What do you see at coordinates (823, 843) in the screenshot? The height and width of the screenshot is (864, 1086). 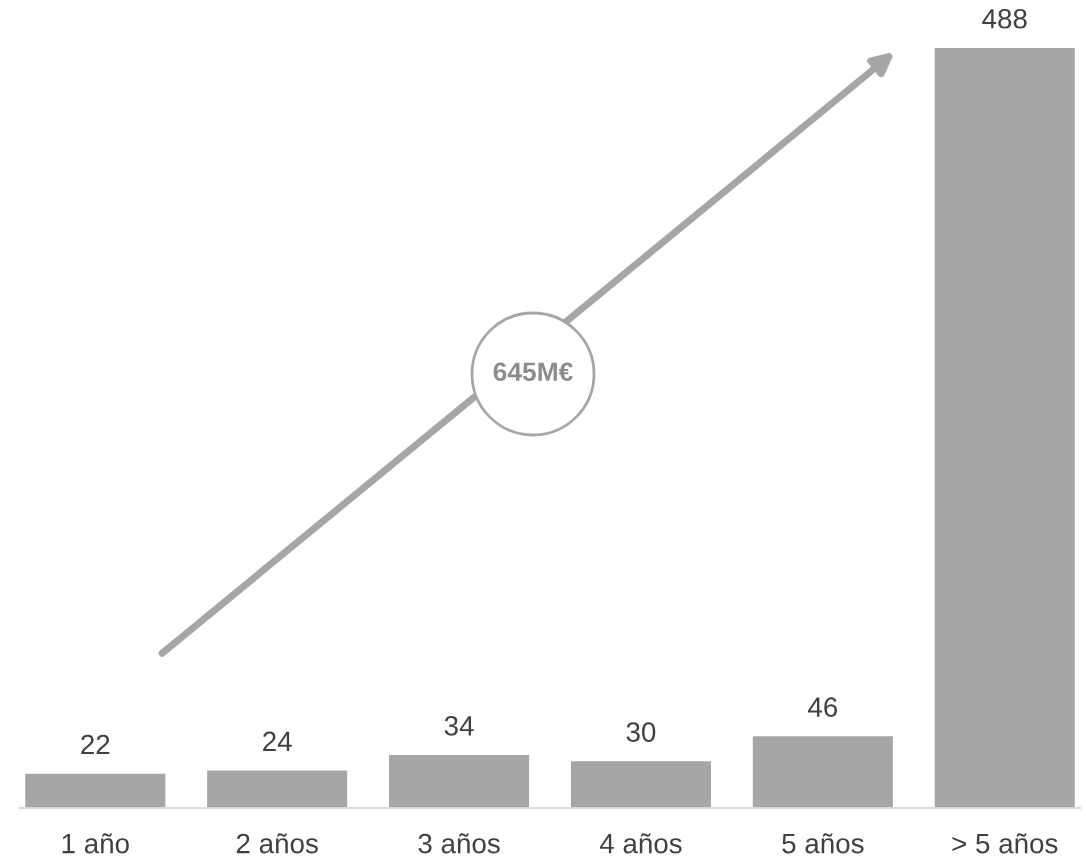 I see `x-tick-label: 5 años` at bounding box center [823, 843].